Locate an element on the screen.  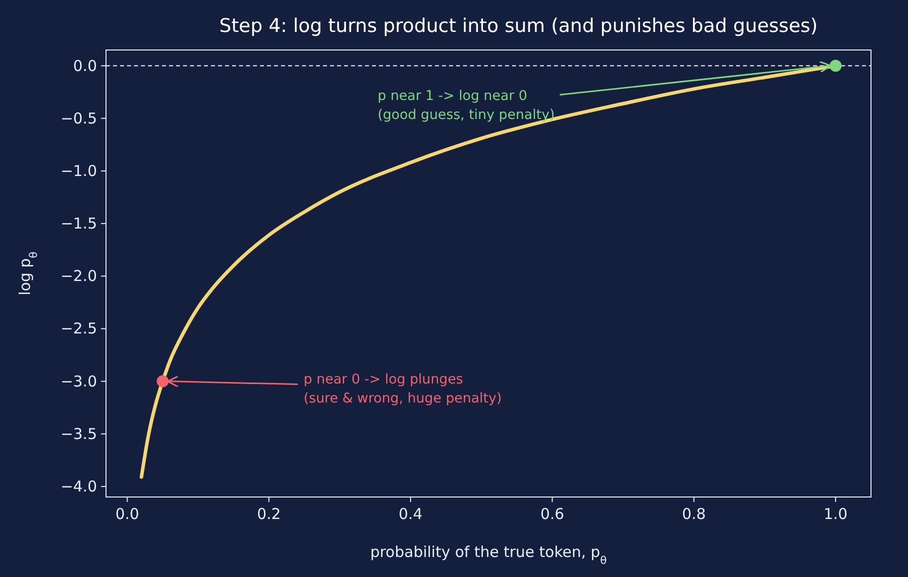
x-tick-label: 0.2 is located at coordinates (268, 514).